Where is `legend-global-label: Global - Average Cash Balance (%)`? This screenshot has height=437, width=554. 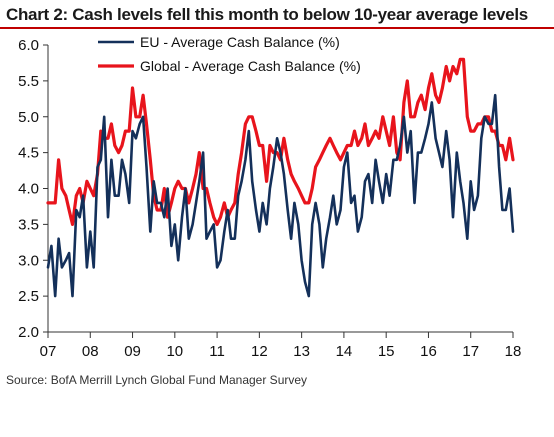 legend-global-label: Global - Average Cash Balance (%) is located at coordinates (250, 66).